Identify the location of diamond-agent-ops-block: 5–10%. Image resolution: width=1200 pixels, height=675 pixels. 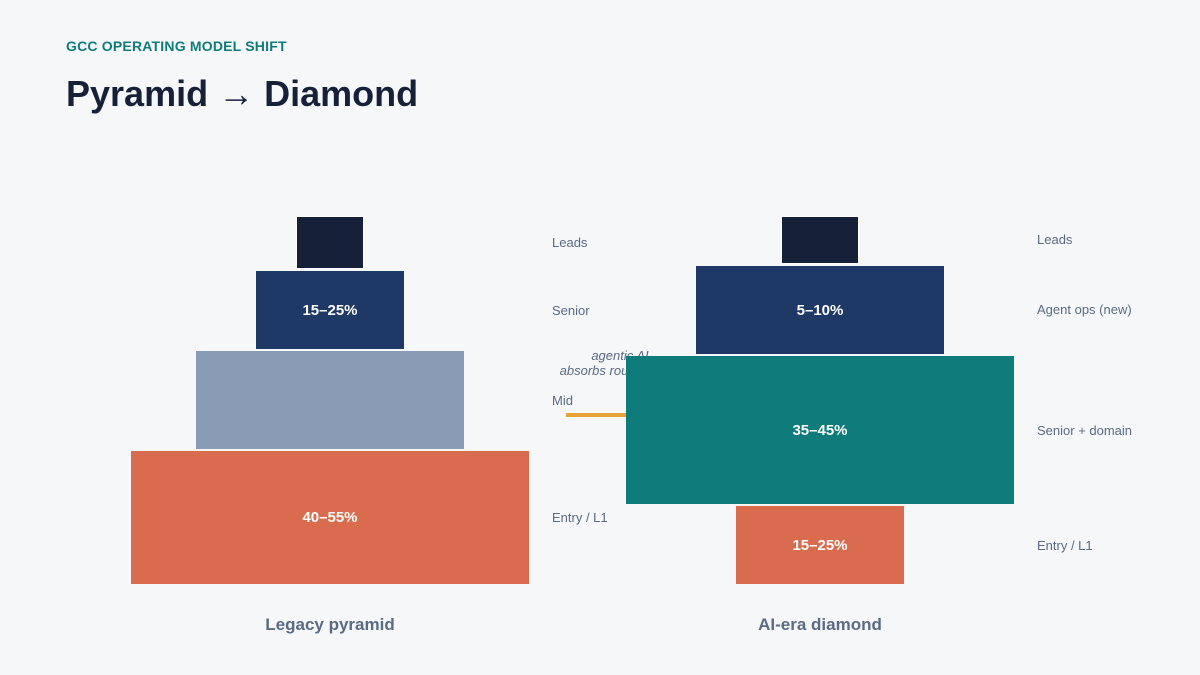
(820, 310).